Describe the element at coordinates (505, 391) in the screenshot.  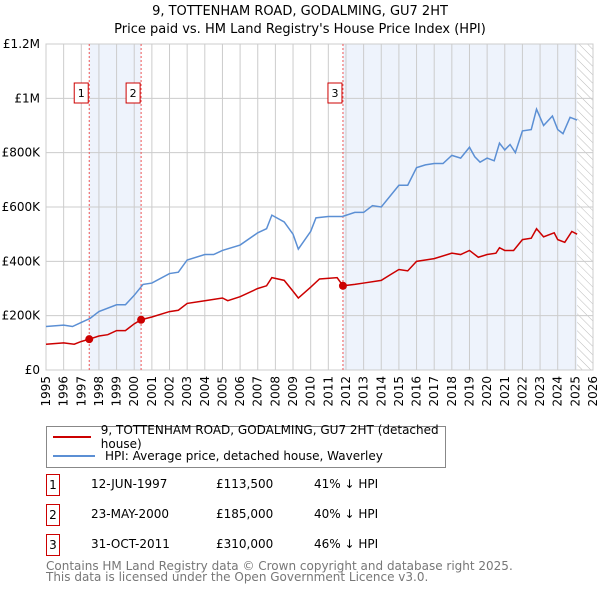
I see `x-tick-label: 2021` at that location.